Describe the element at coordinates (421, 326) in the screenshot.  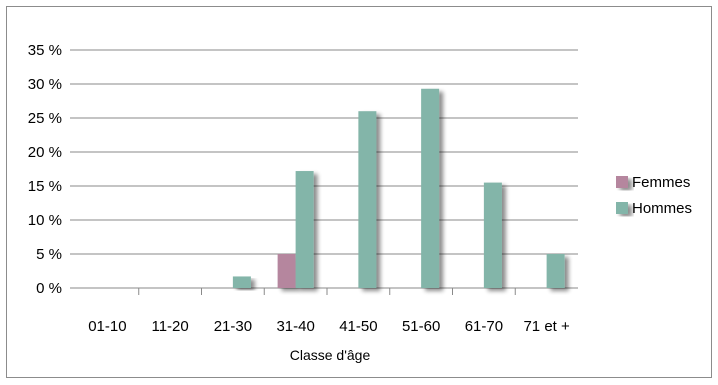
I see `x-tick-label: 51-60` at that location.